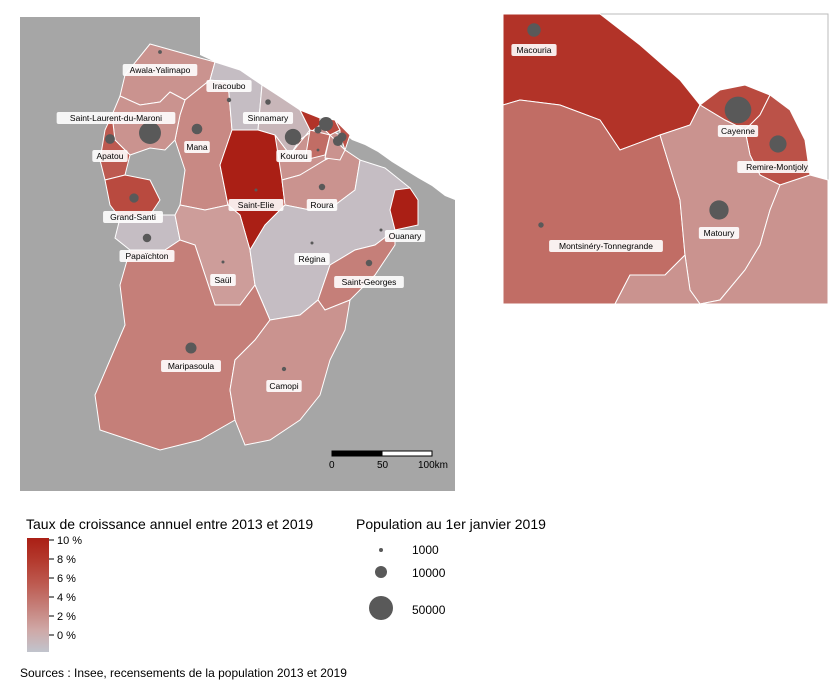  What do you see at coordinates (268, 102) in the screenshot?
I see `population-symbol-sinnamary` at bounding box center [268, 102].